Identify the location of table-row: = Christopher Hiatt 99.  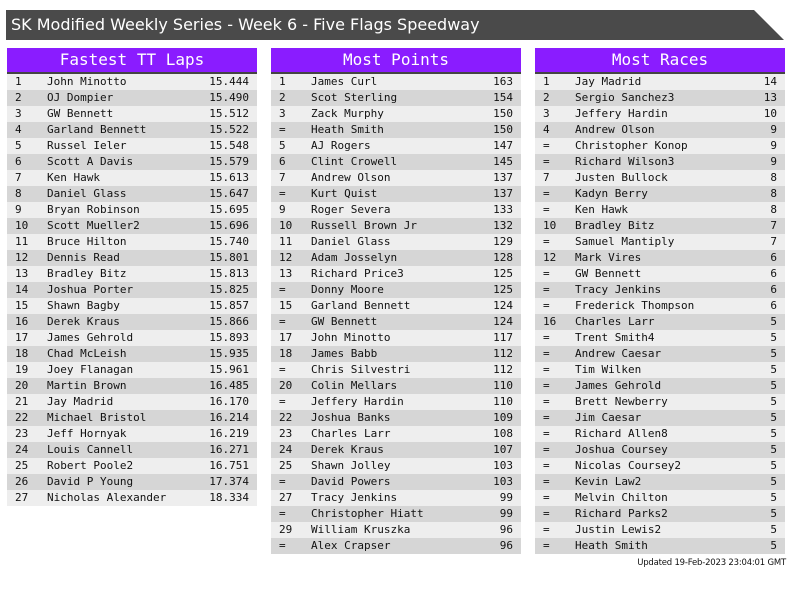
(396, 514).